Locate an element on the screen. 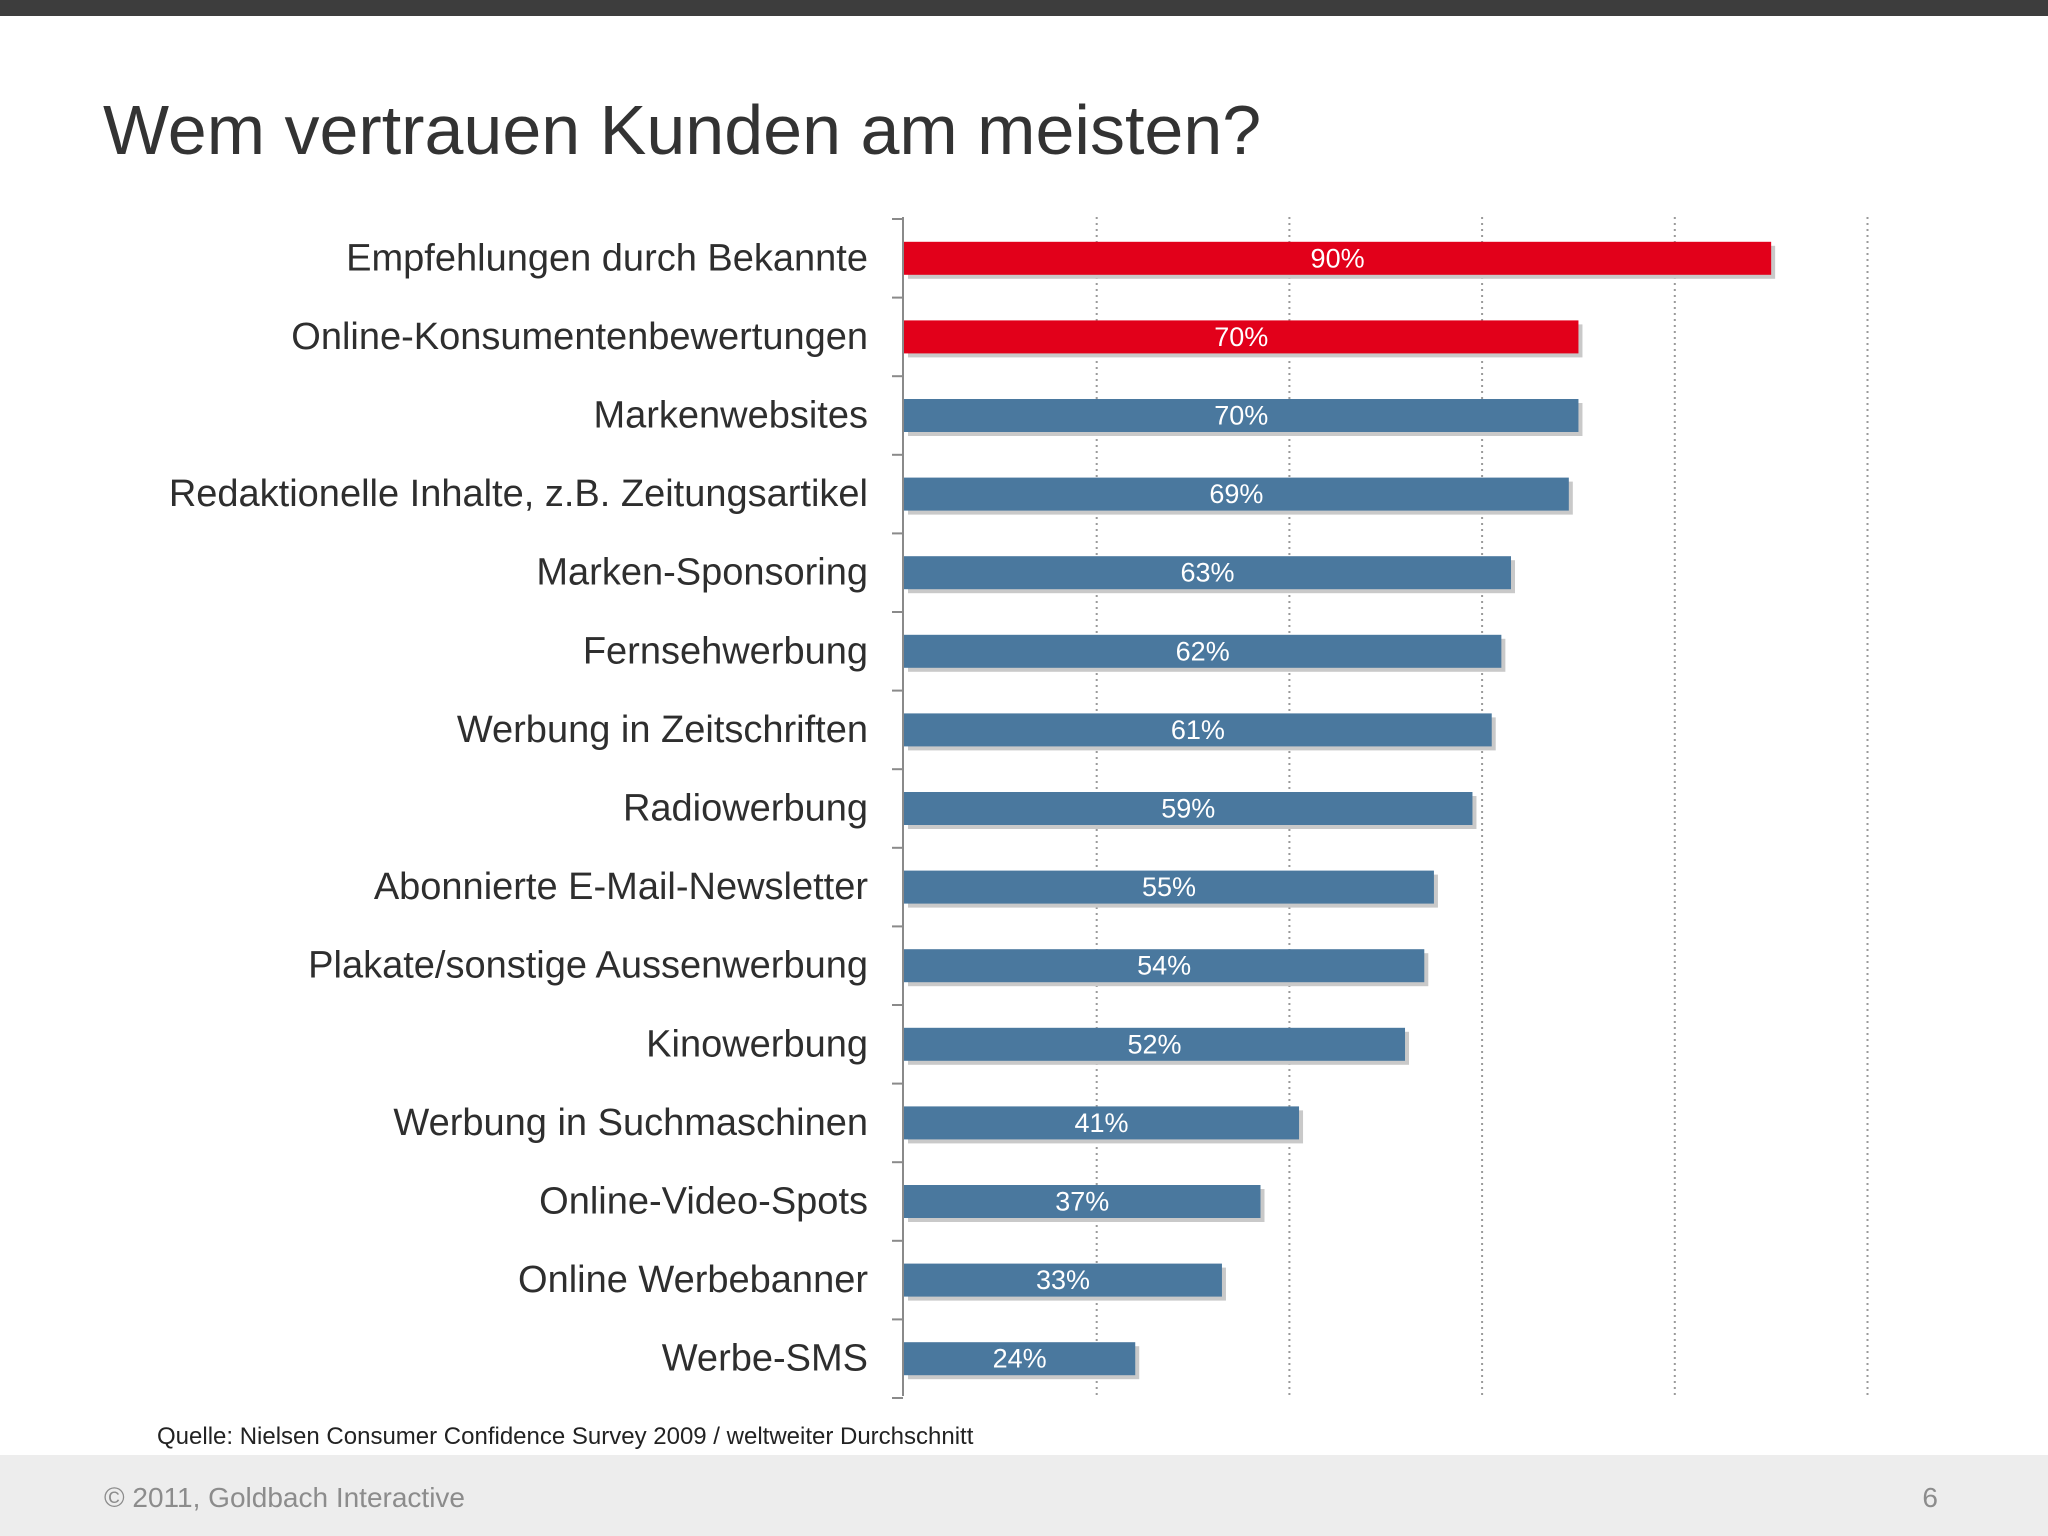 The image size is (2048, 1536). category-label: Fernsehwerbung is located at coordinates (725, 651).